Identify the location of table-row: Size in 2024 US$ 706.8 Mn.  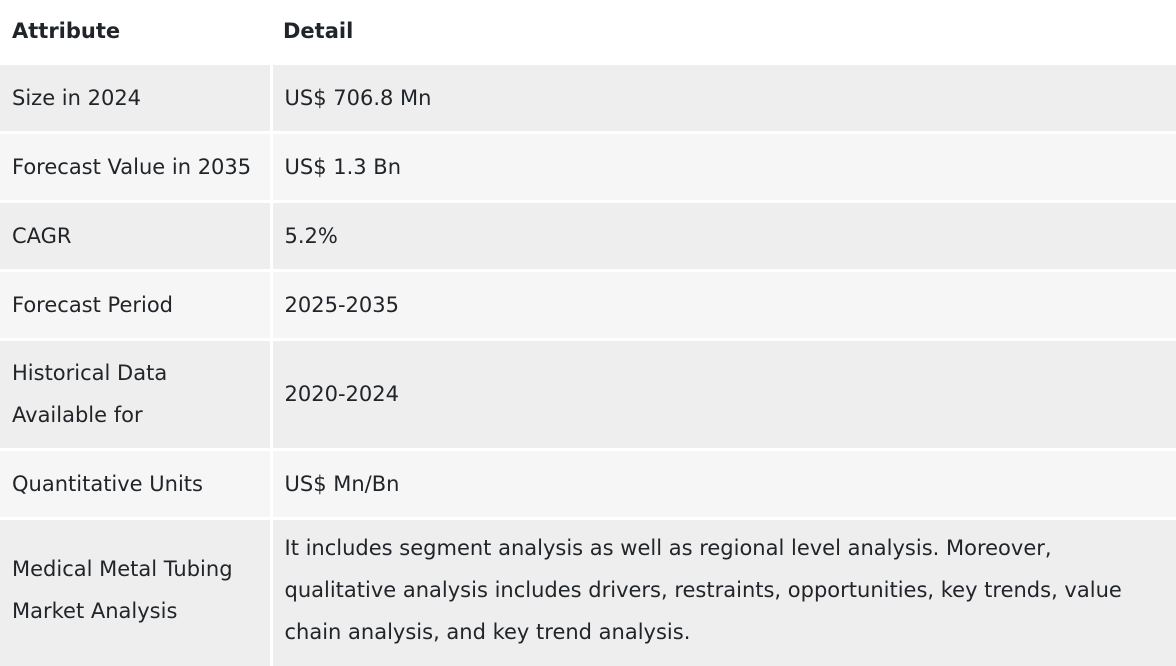
(588, 96).